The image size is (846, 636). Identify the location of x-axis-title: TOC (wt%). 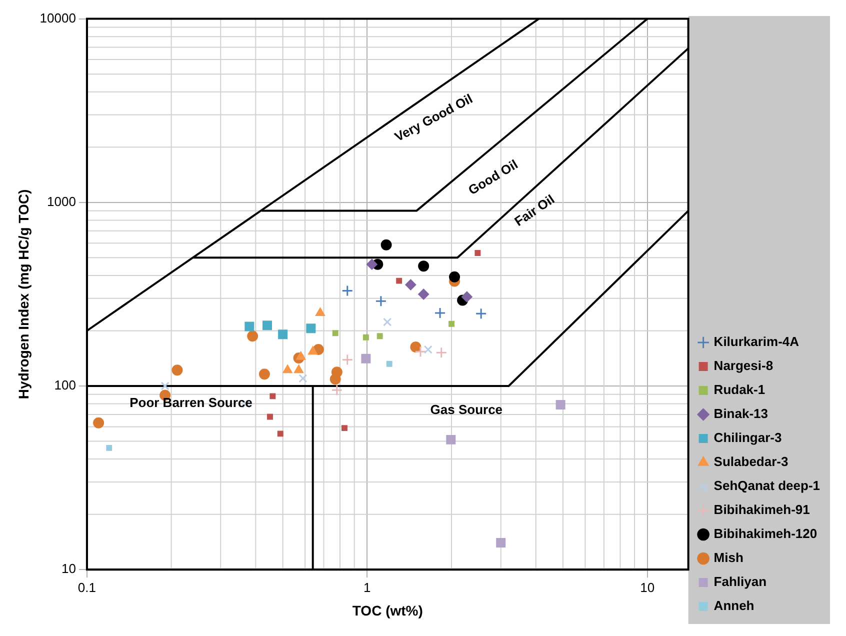
(387, 610).